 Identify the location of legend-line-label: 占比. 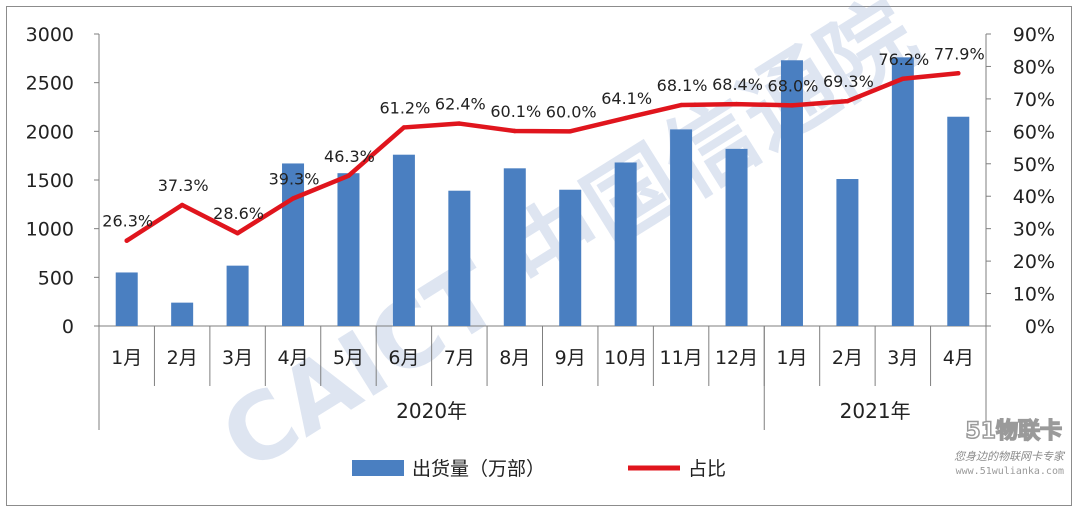
(707, 469).